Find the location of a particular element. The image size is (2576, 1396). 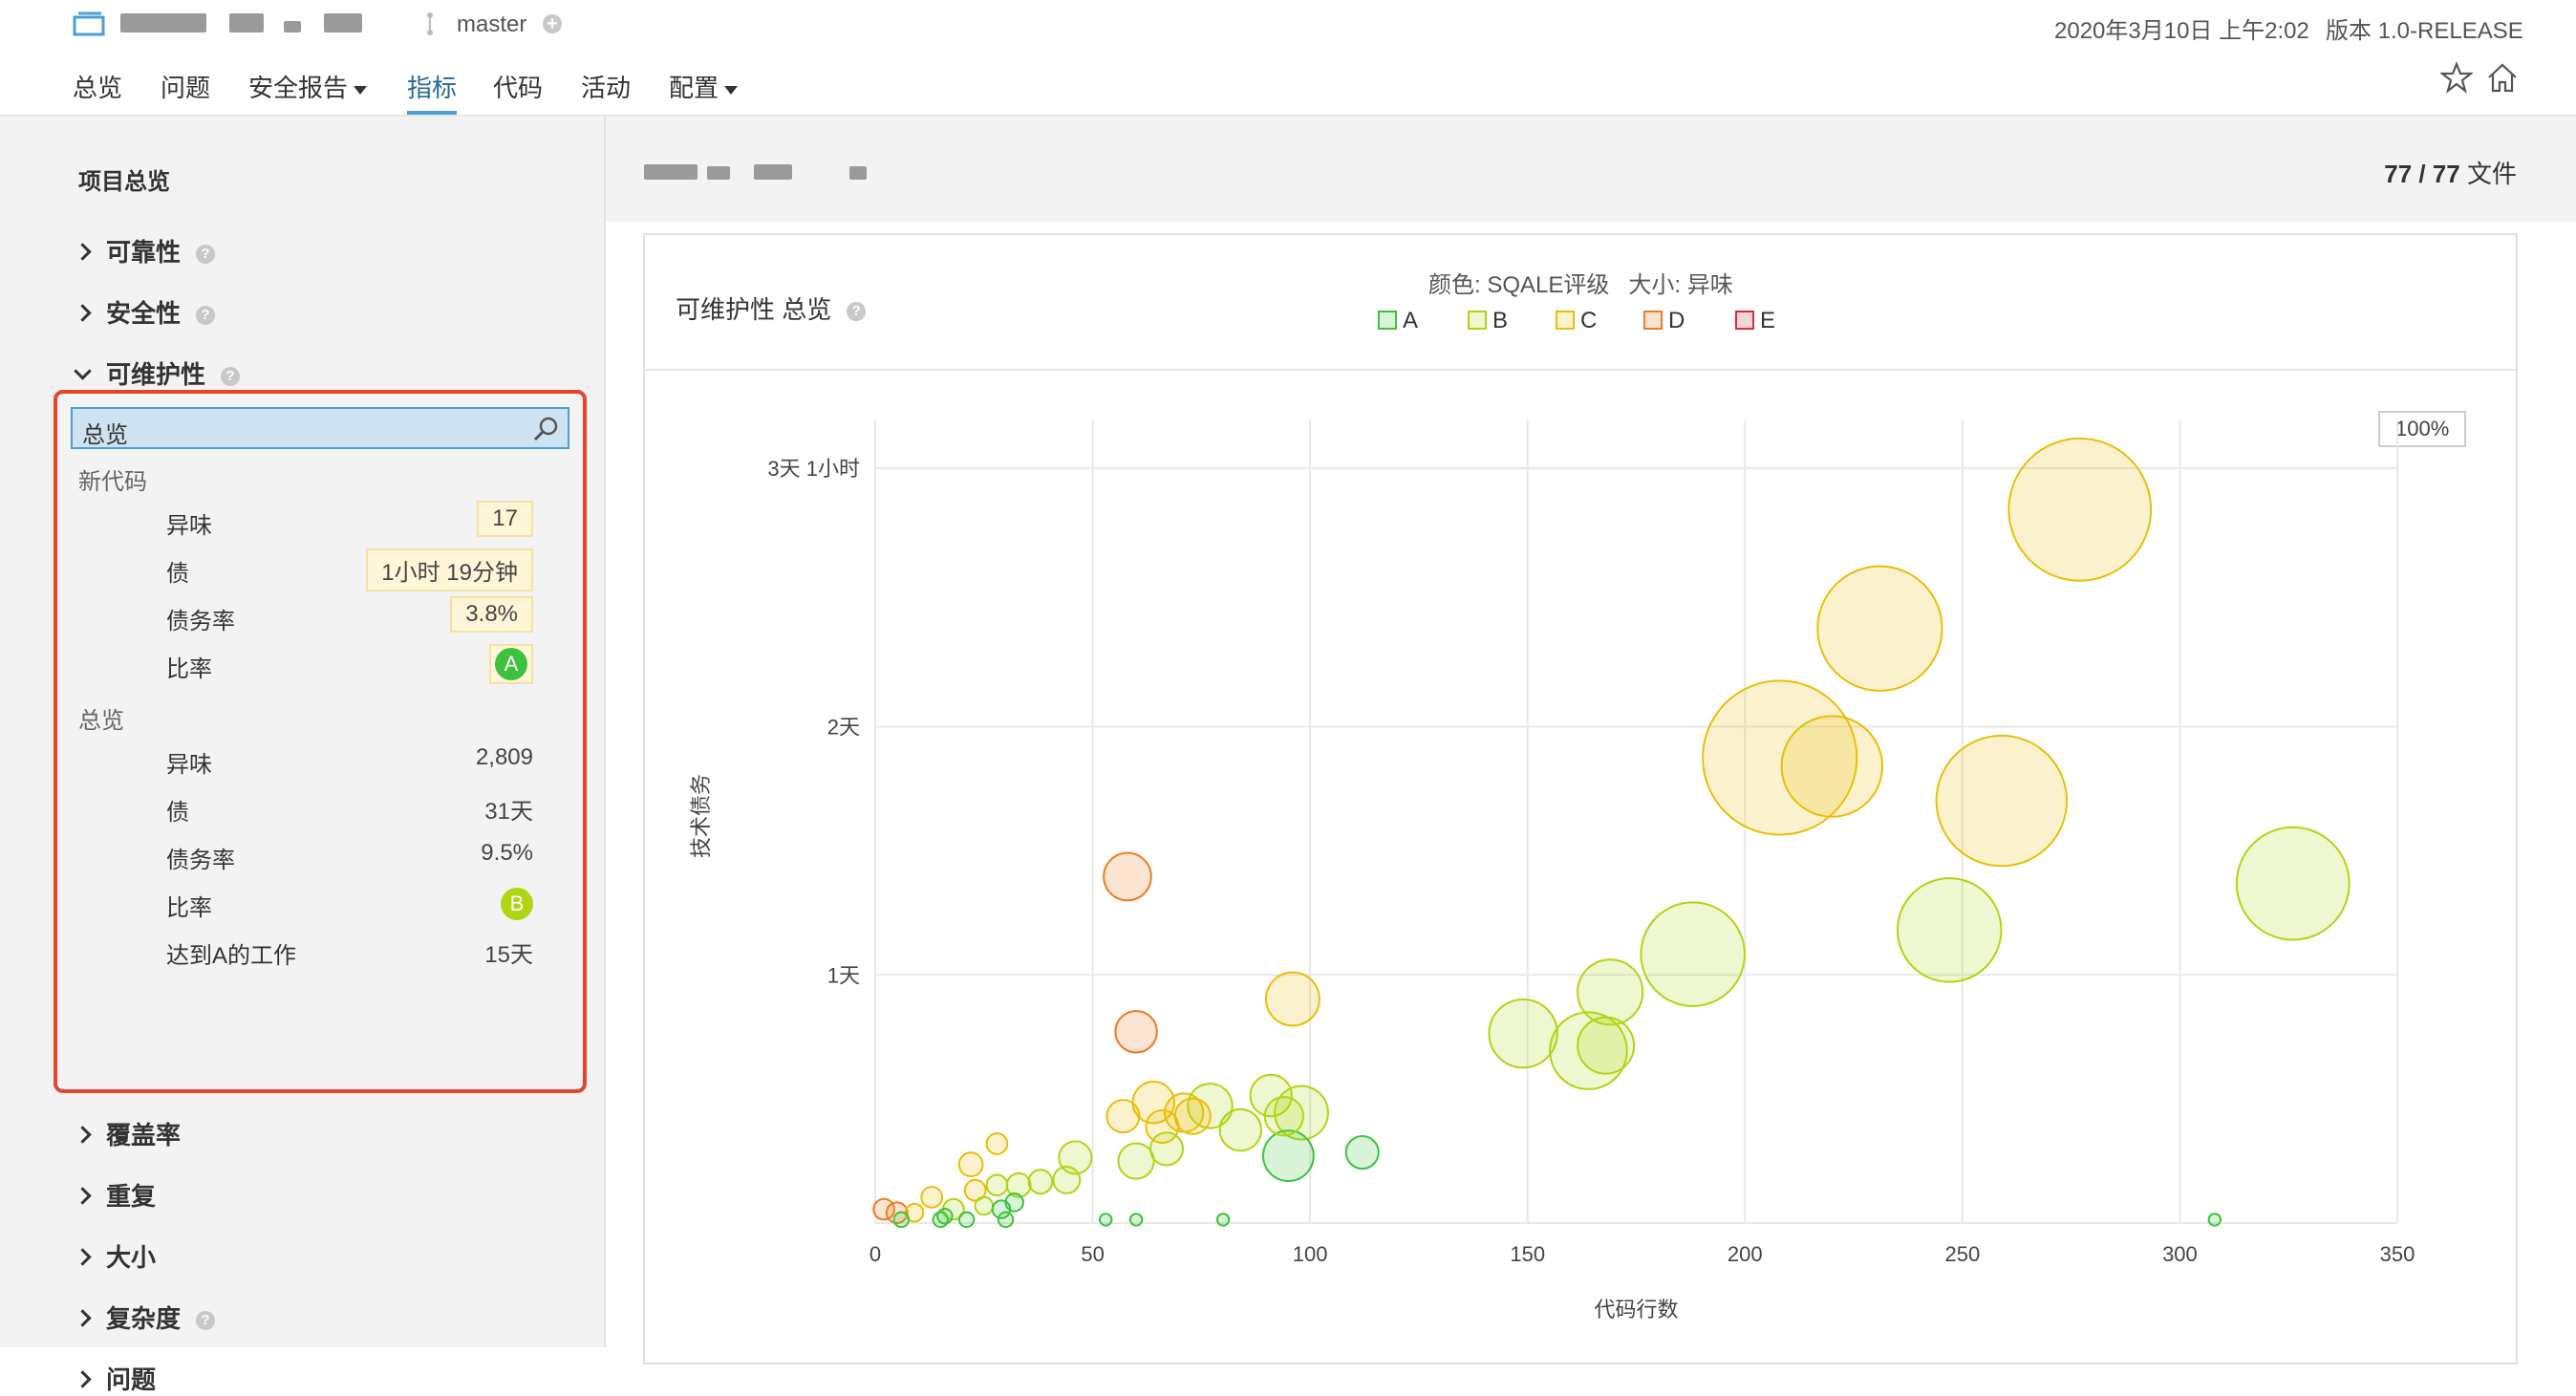

caret-down-icon is located at coordinates (361, 90).